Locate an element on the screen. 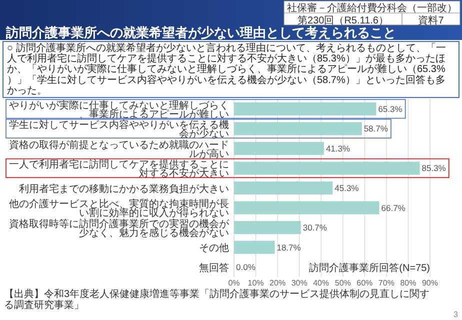 The image size is (462, 320). x-tick-label: 70% is located at coordinates (386, 283).